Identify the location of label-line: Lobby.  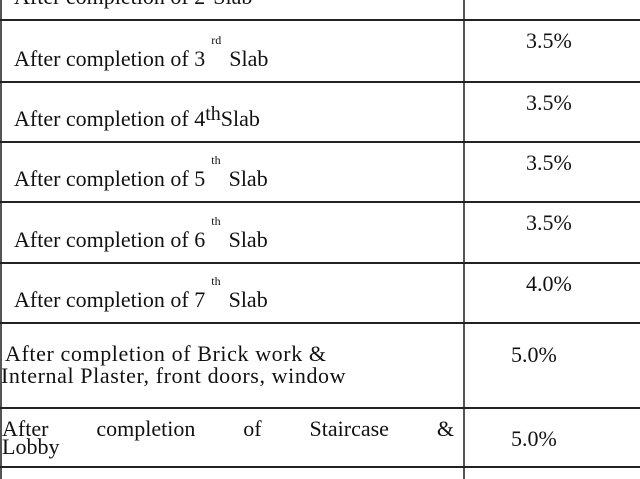
(31, 446).